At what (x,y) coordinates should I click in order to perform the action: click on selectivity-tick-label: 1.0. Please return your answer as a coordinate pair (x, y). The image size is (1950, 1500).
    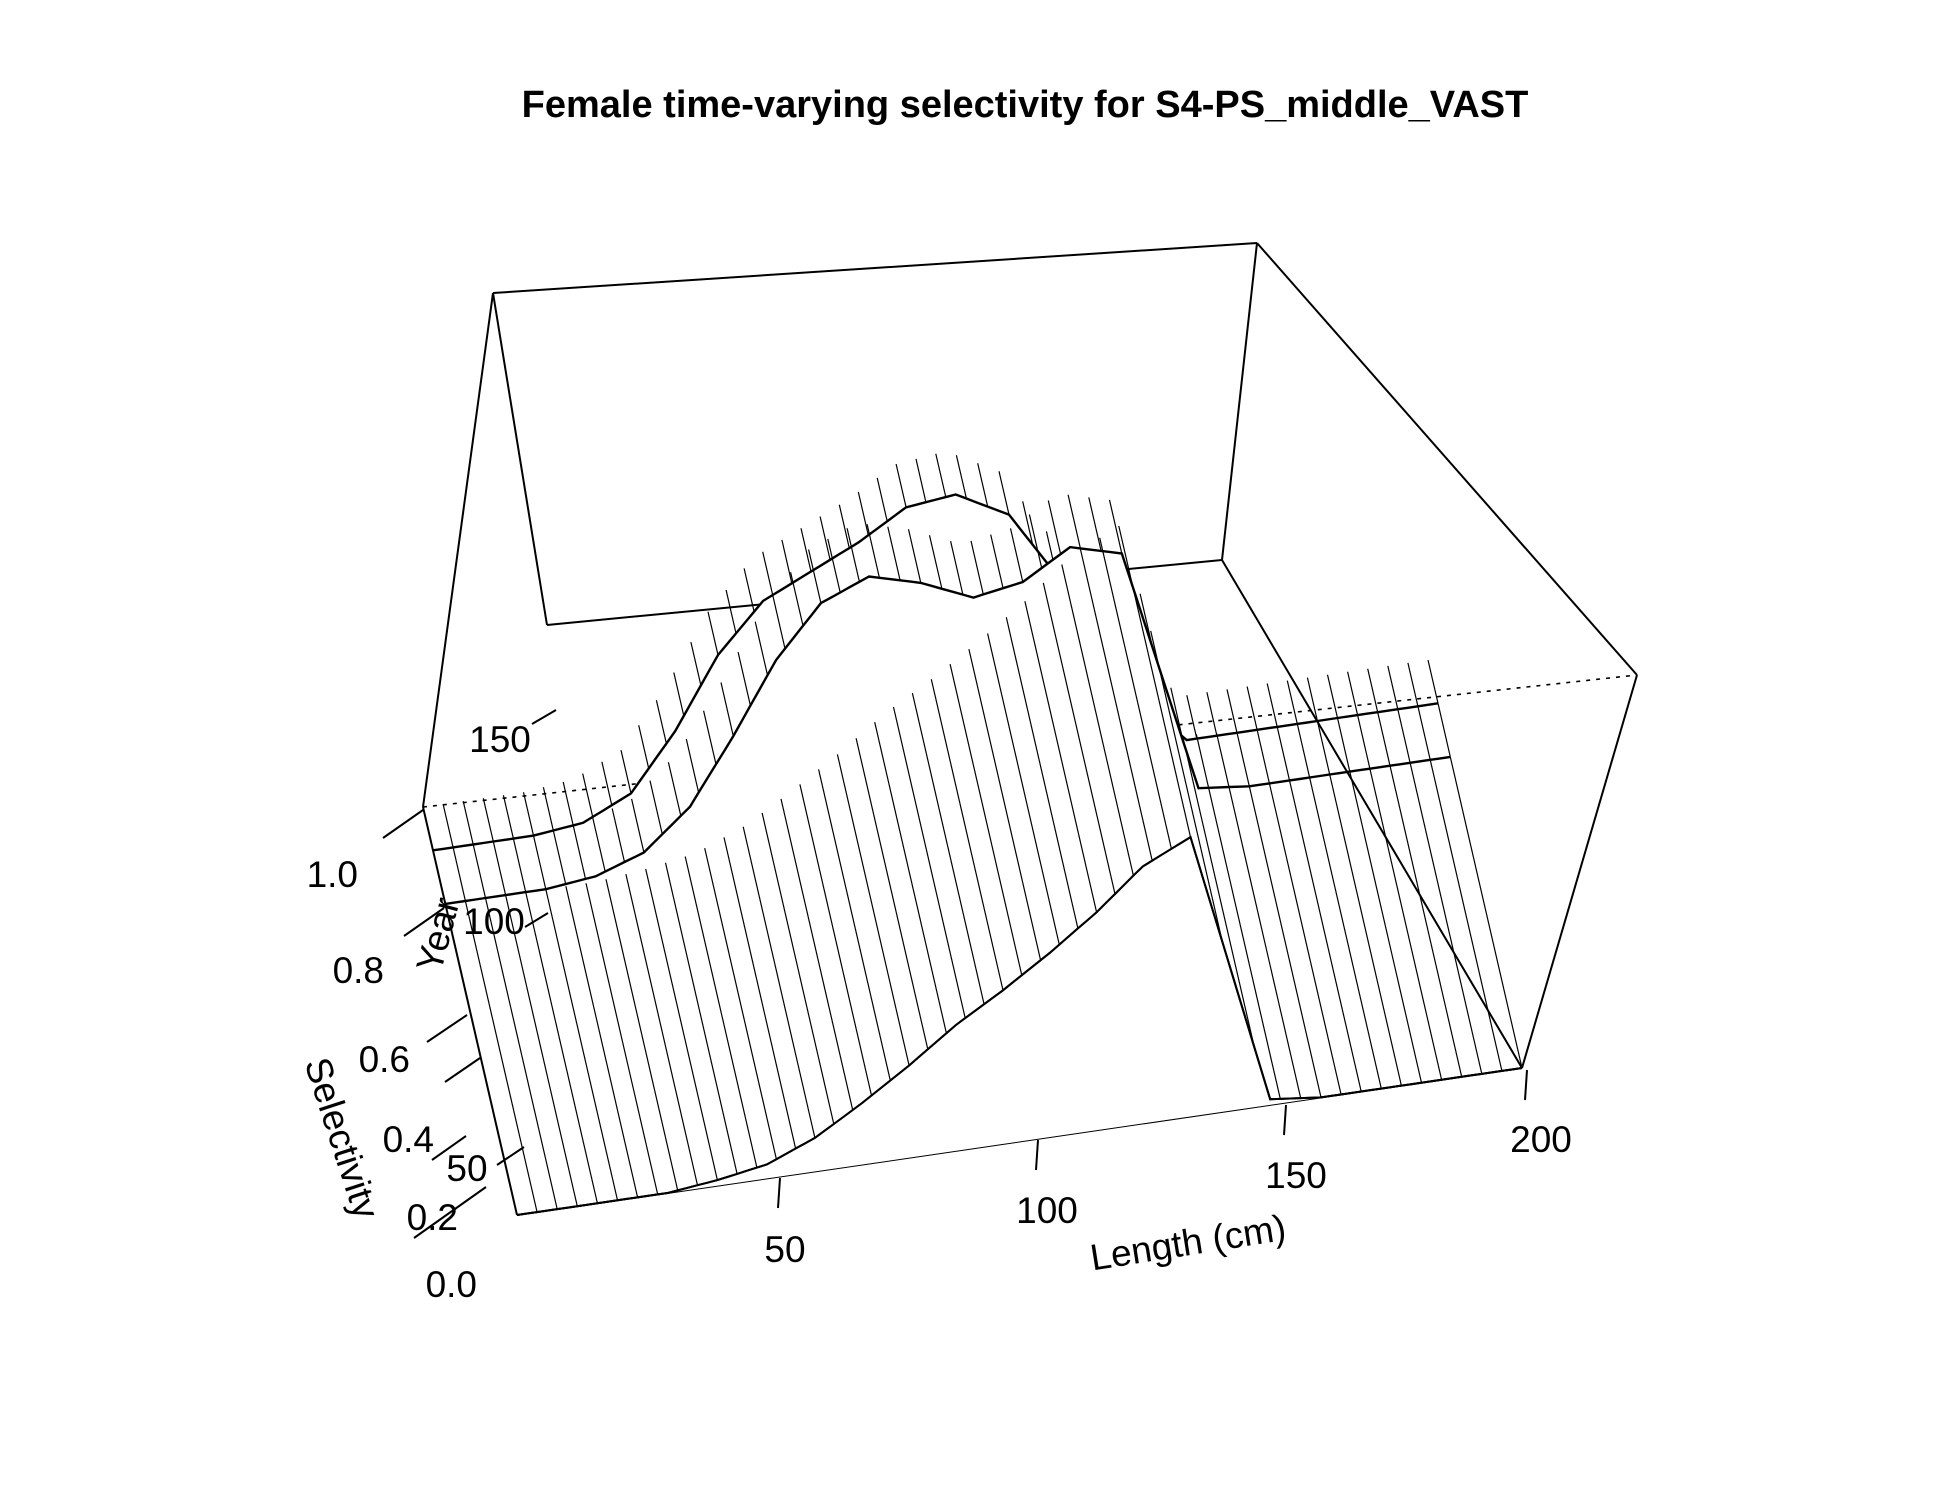
    Looking at the image, I should click on (332, 874).